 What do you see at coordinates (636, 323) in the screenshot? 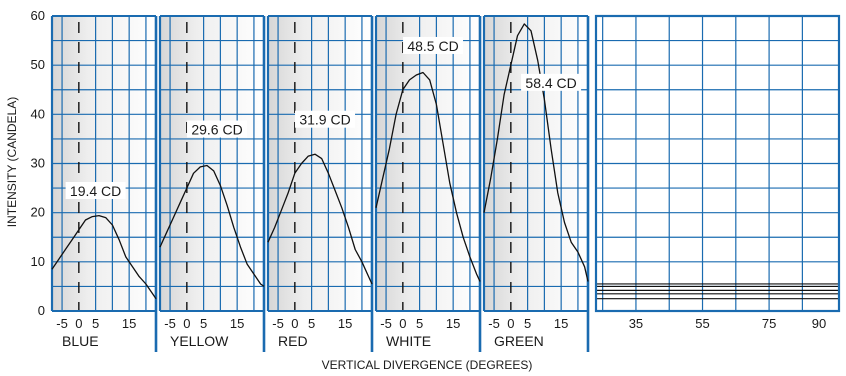
I see `x-tick-label: 35` at bounding box center [636, 323].